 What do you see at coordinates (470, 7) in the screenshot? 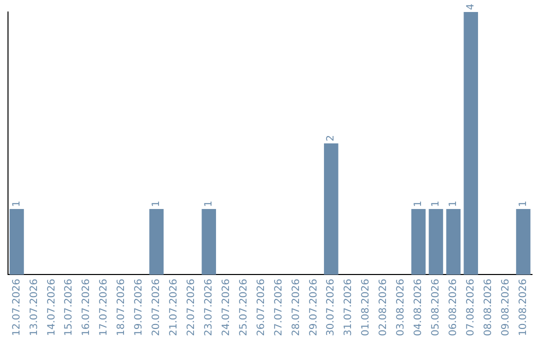
I see `data-label: 4` at bounding box center [470, 7].